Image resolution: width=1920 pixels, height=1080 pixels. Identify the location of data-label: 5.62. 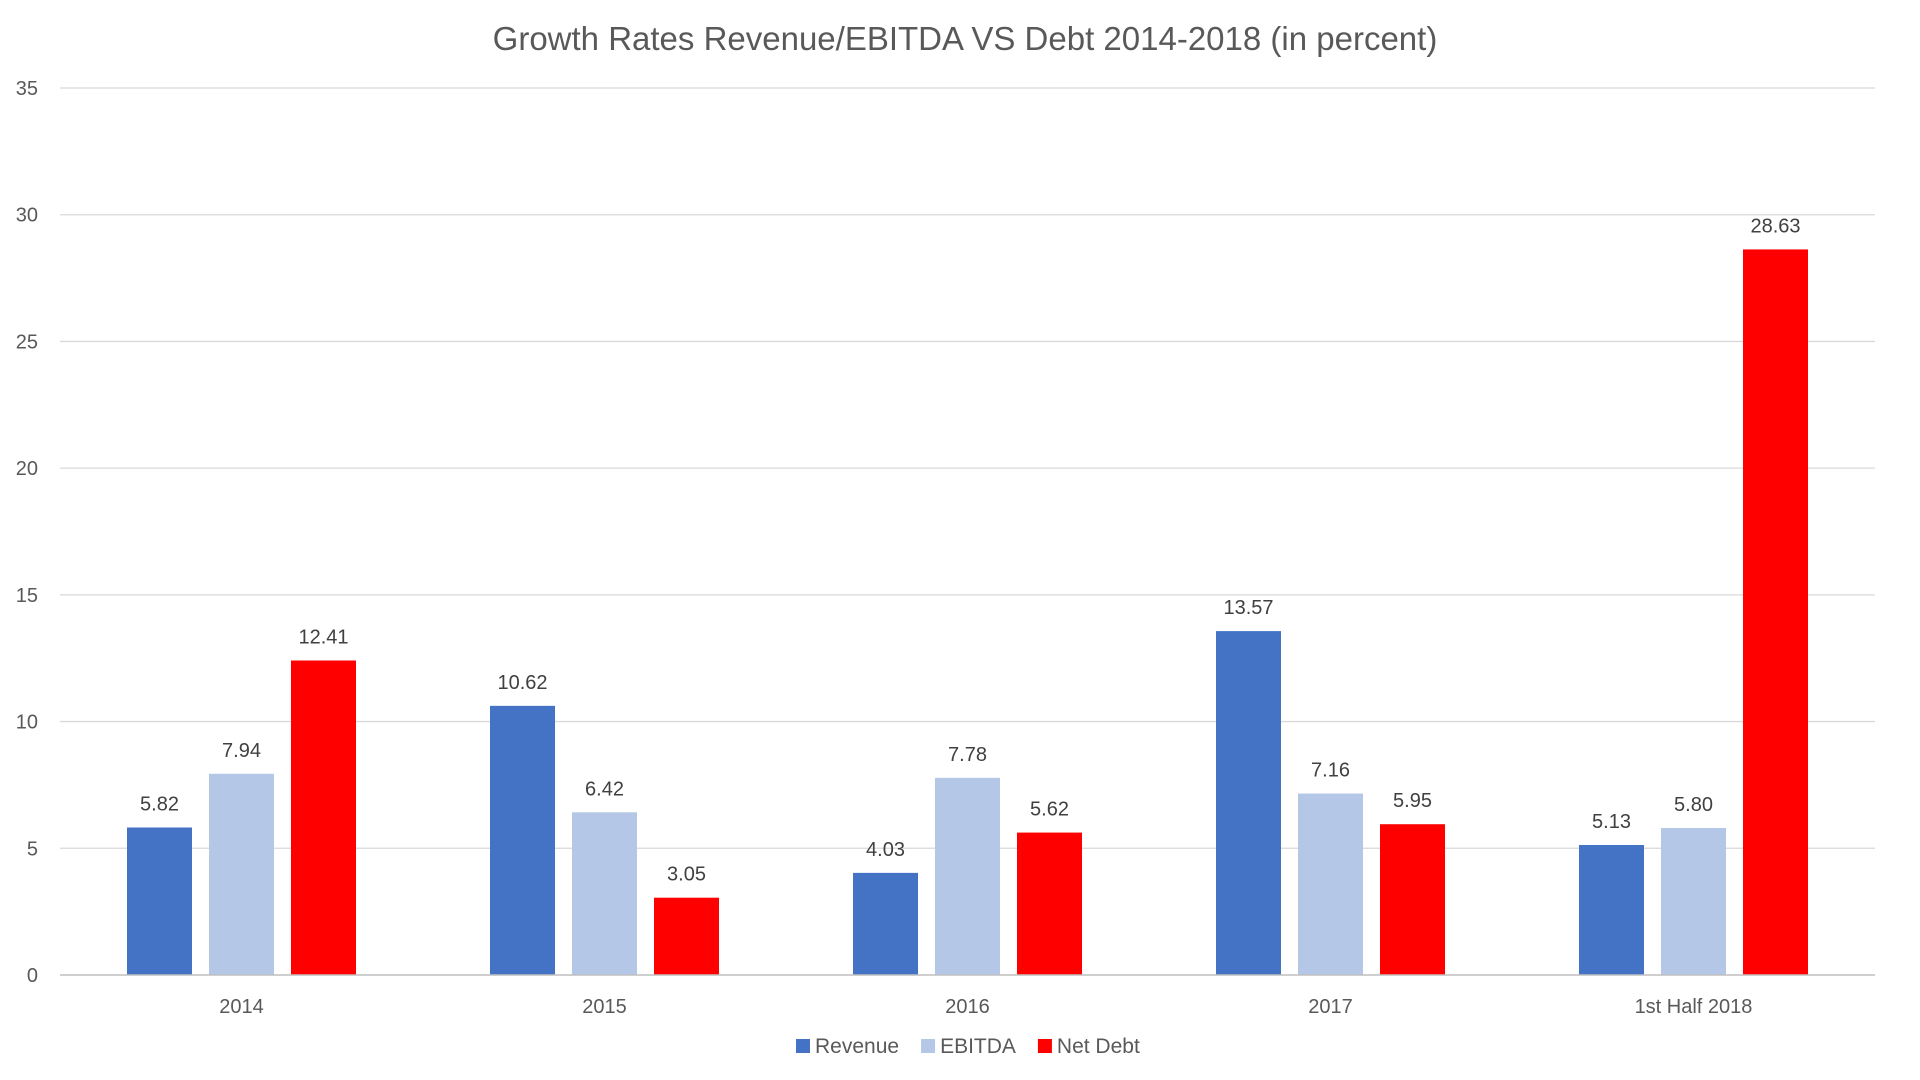
(1049, 810).